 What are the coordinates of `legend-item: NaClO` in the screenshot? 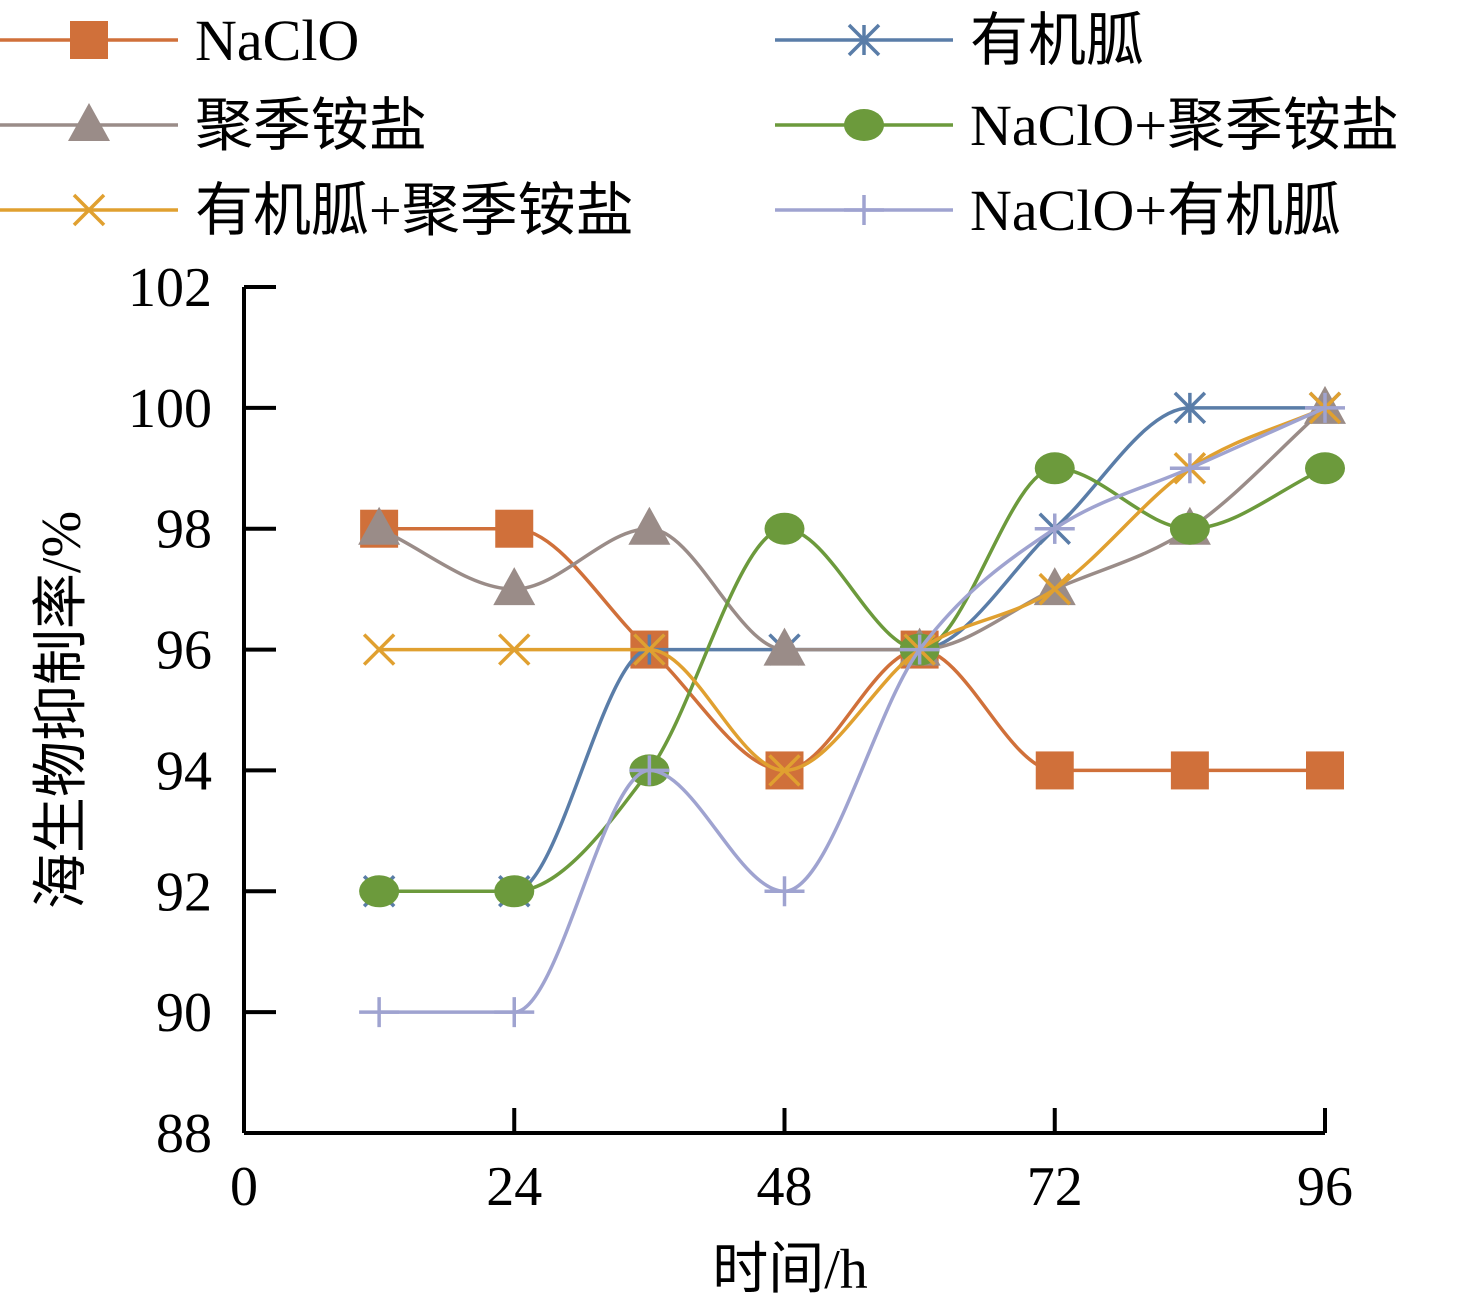 It's located at (179, 40).